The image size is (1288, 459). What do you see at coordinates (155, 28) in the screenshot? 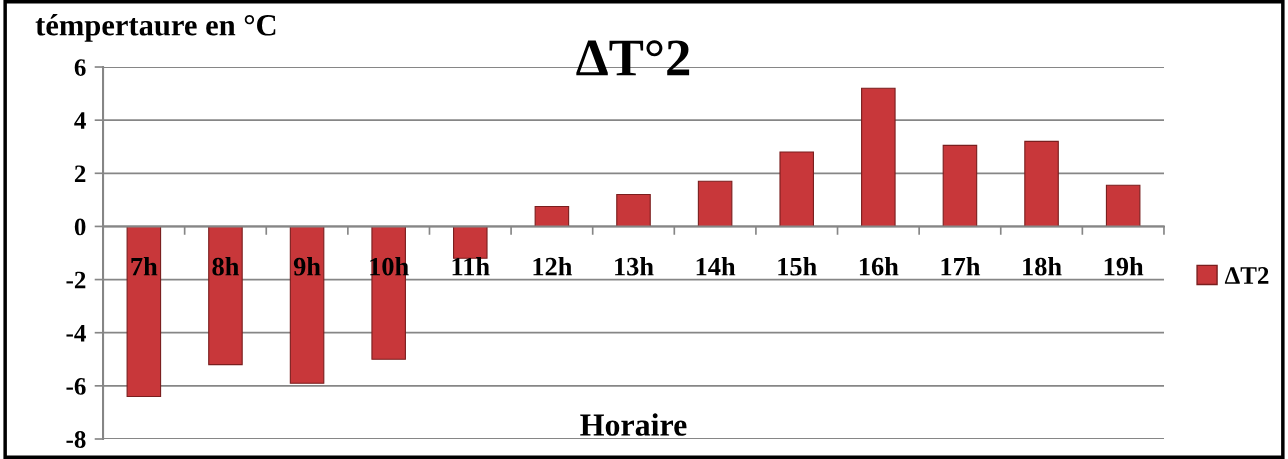
I see `y-axis-title: témpertaure en °C` at bounding box center [155, 28].